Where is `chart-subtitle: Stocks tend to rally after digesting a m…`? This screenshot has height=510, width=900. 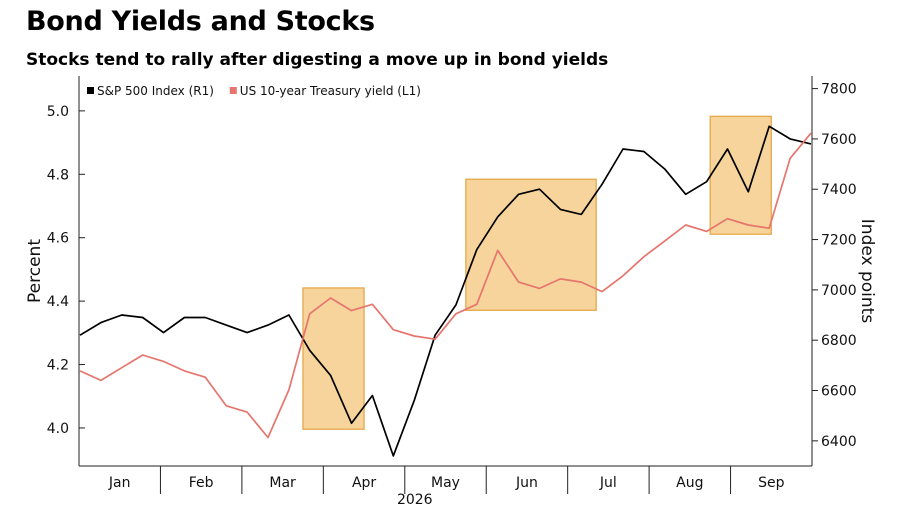
chart-subtitle: Stocks tend to rally after digesting a m… is located at coordinates (317, 60).